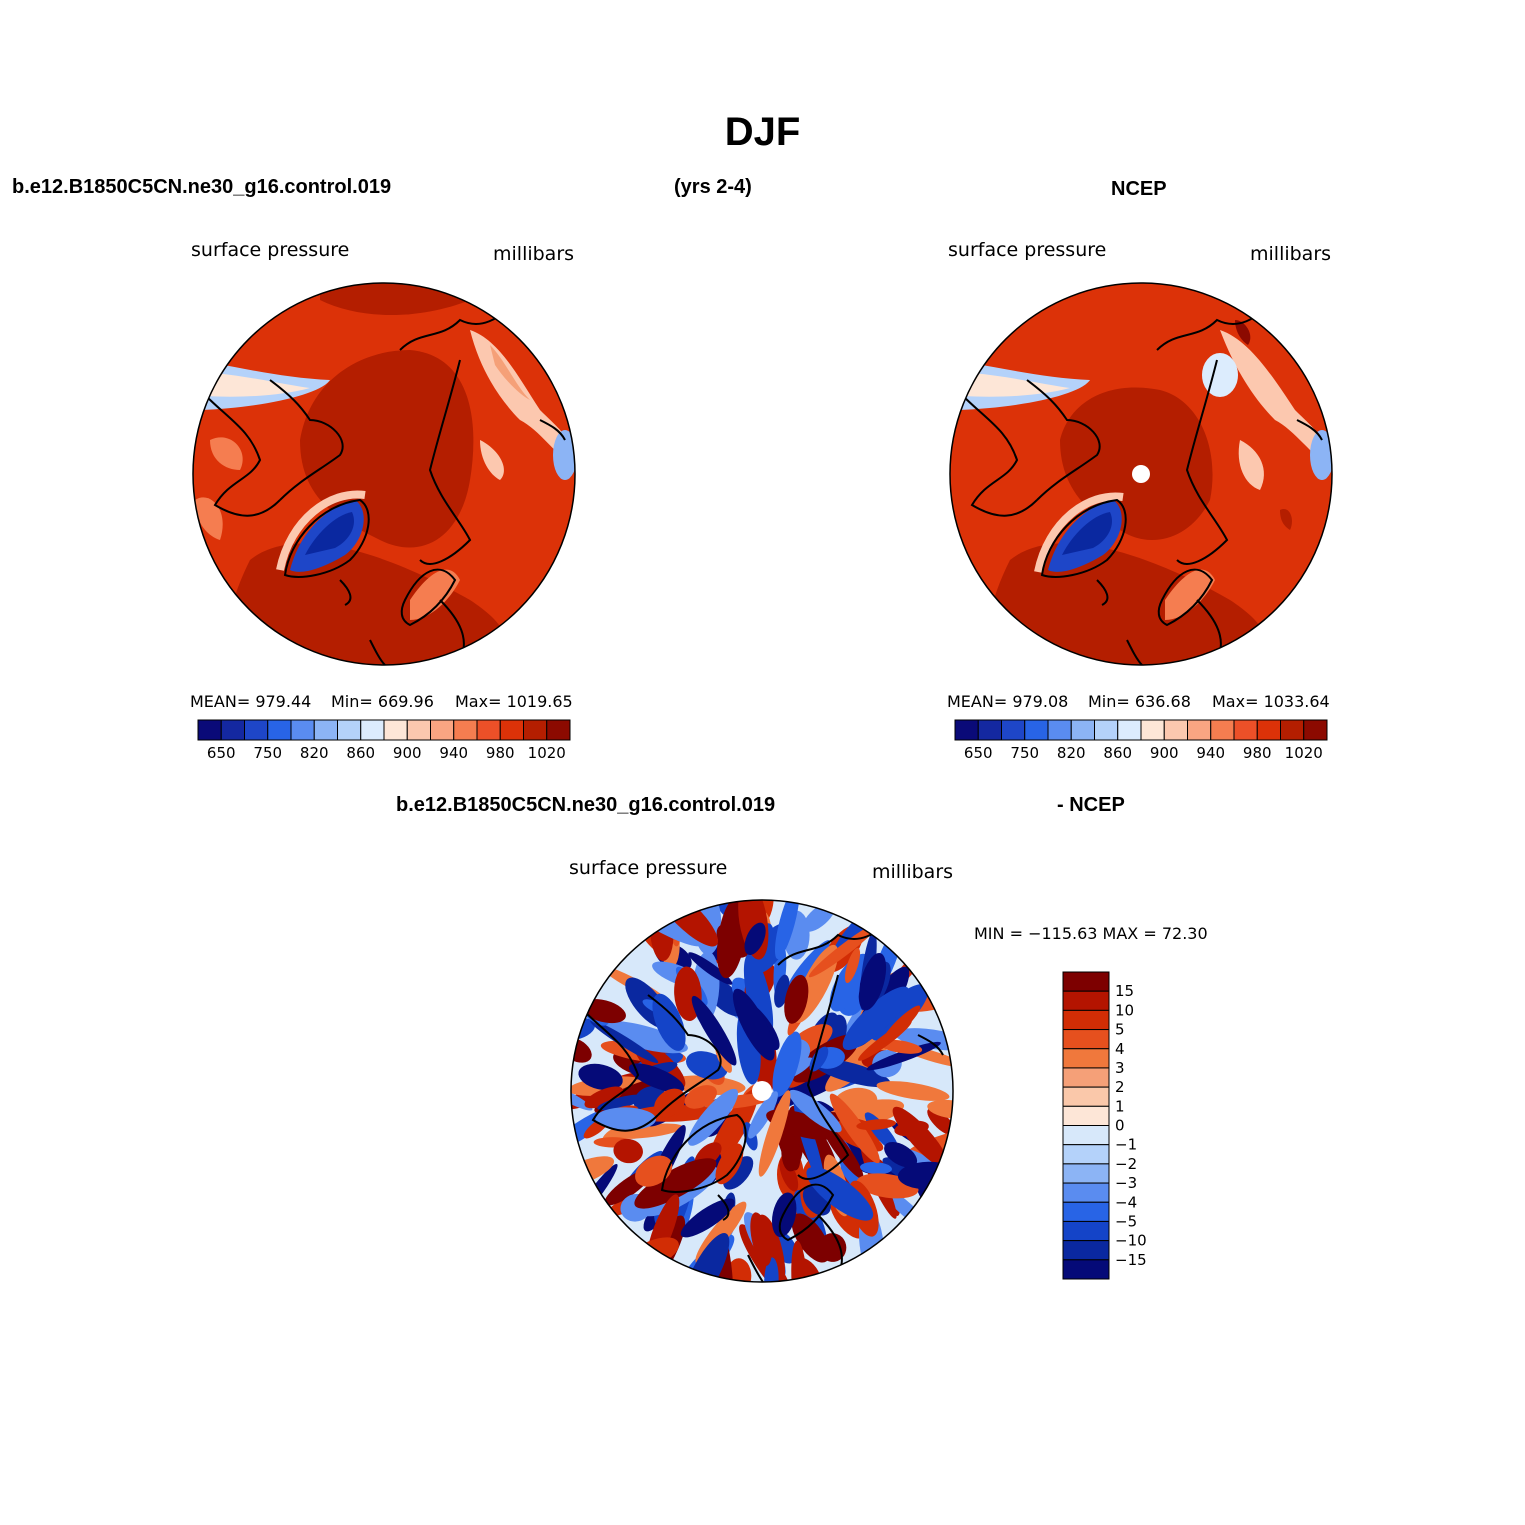 The width and height of the screenshot is (1525, 1525). I want to click on obs-mean-stat: MEAN= 979.08, so click(1008, 701).